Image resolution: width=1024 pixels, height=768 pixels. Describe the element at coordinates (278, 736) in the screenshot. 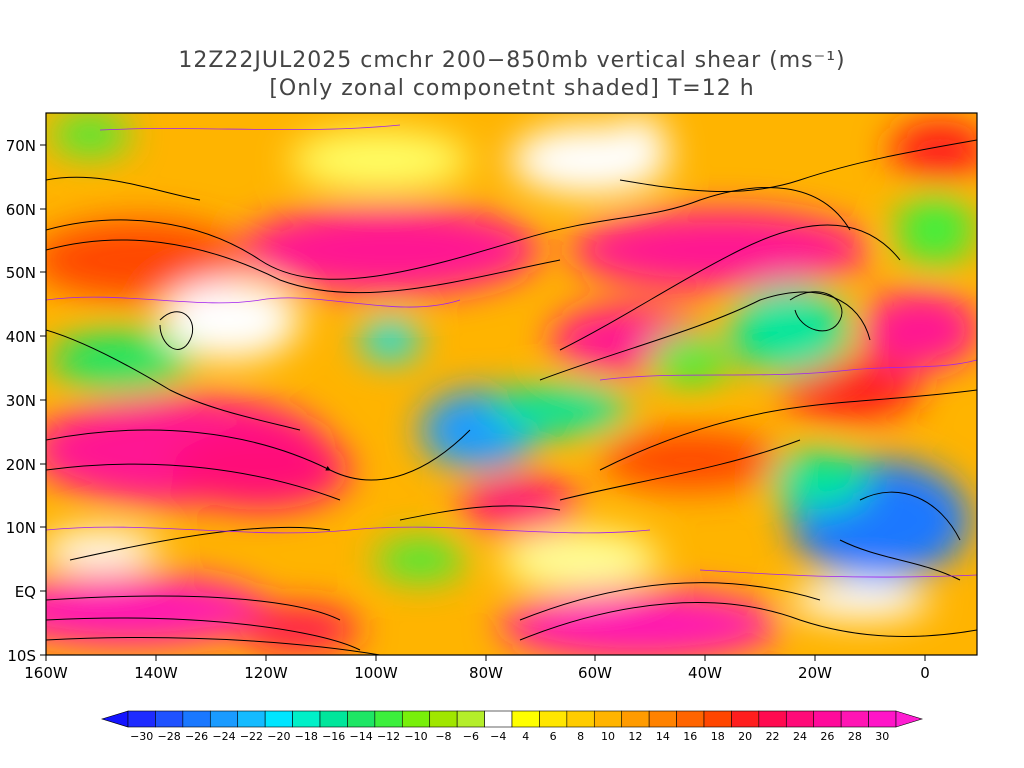

I see `colorbar-label: −20` at that location.